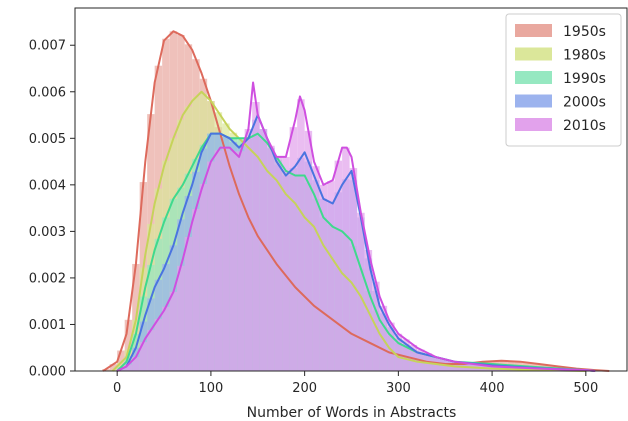  What do you see at coordinates (352, 413) in the screenshot?
I see `x-axis-title: Number of Words in Abstracts` at bounding box center [352, 413].